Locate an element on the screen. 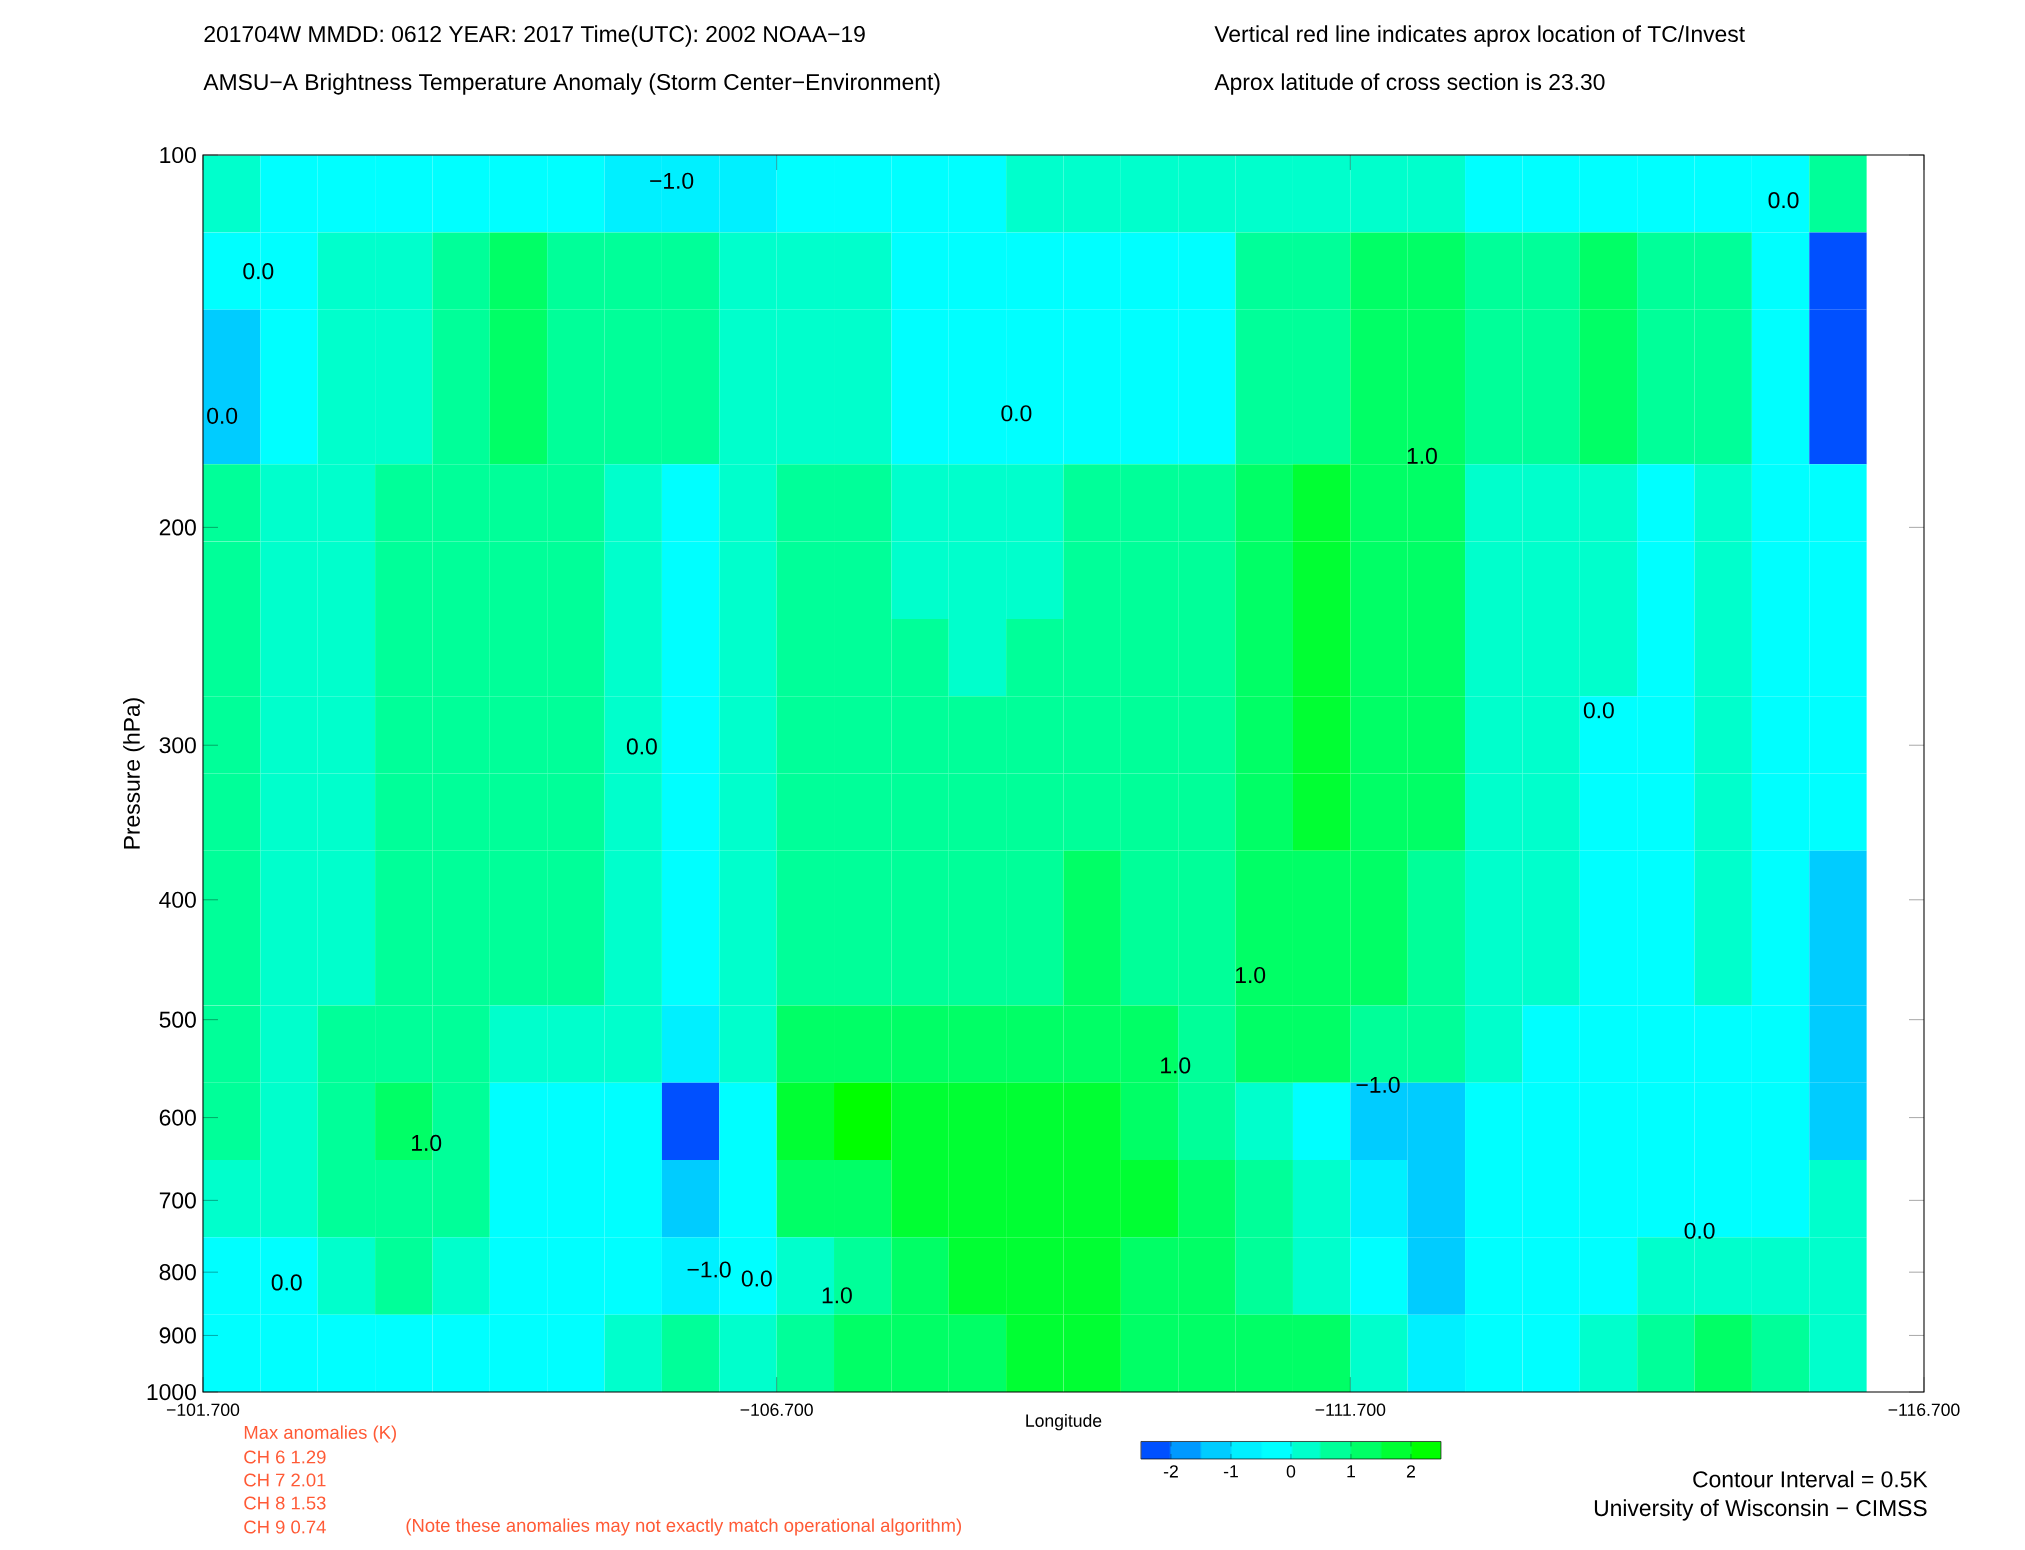 The width and height of the screenshot is (2025, 1550). chart-title: 201704W MMDD: 0612 YEAR: 2017 Time(UTC): 2002 NOAA−19 is located at coordinates (534, 36).